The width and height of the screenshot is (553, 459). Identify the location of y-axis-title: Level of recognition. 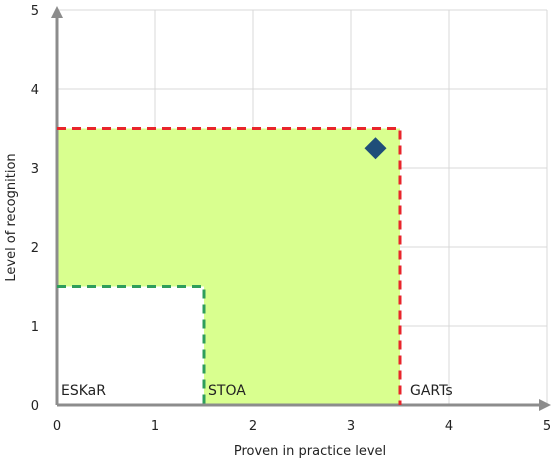
(11, 217).